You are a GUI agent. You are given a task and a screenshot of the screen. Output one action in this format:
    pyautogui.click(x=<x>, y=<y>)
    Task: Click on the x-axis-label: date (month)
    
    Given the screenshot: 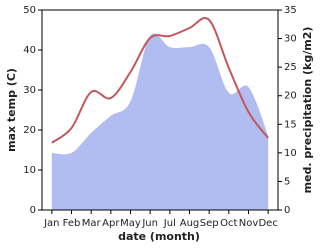 What is the action you would take?
    pyautogui.click(x=159, y=236)
    